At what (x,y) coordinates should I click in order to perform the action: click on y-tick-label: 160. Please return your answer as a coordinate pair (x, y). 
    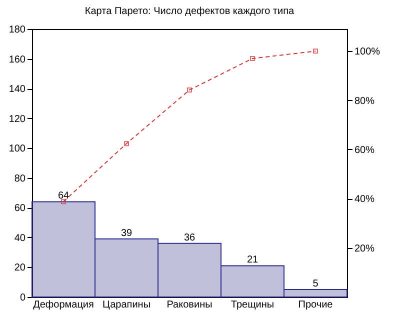
    Looking at the image, I should click on (17, 60).